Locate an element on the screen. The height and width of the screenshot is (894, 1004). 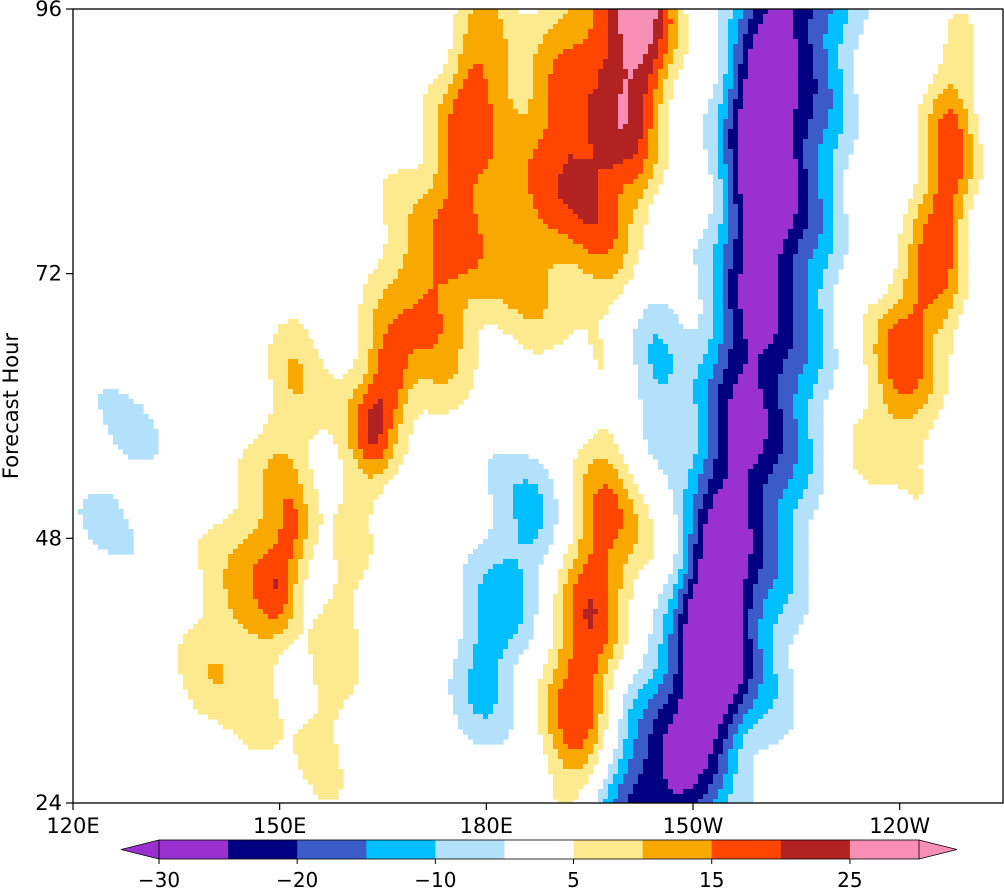
x-axis: 120E 150E 180E 150W 120W is located at coordinates (488, 820).